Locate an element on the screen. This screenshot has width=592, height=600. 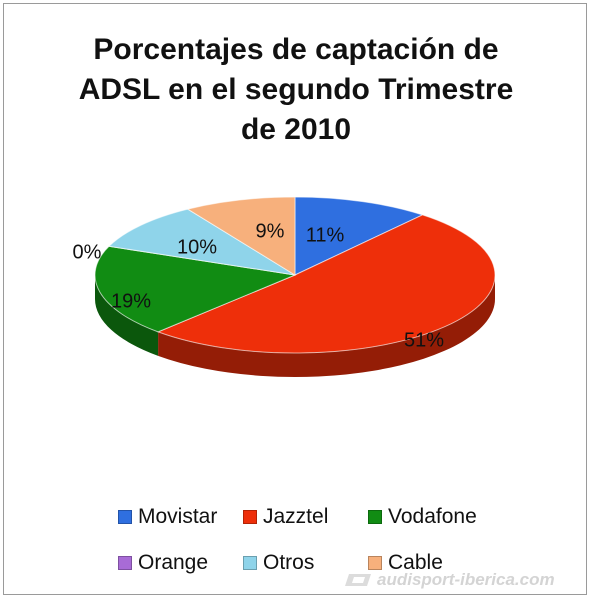
legend-item-jazztel: Jazztel is located at coordinates (285, 517).